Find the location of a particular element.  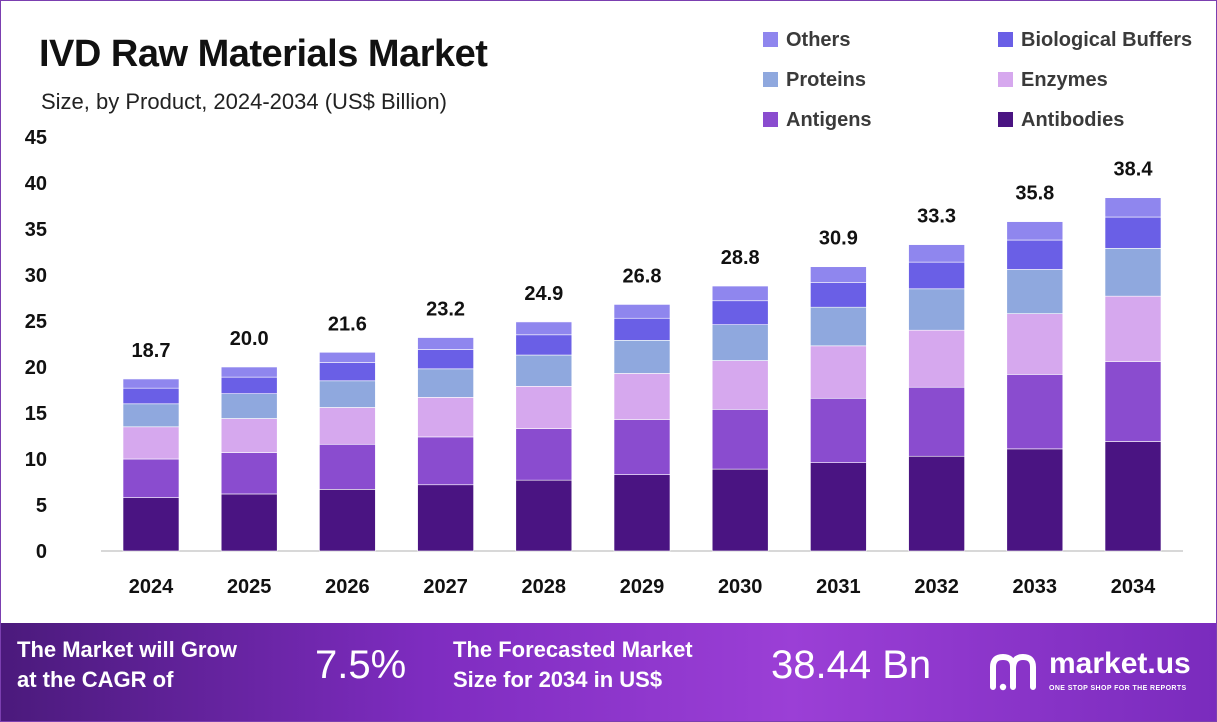

legend-swatch-antibodies is located at coordinates (1005, 119).